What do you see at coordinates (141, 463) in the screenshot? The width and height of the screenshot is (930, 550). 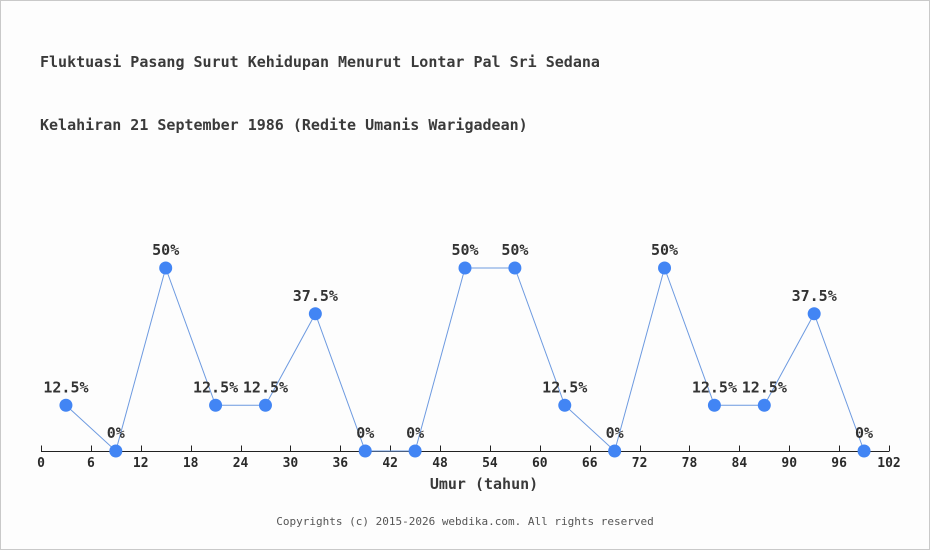 I see `x-tick-label: 12` at bounding box center [141, 463].